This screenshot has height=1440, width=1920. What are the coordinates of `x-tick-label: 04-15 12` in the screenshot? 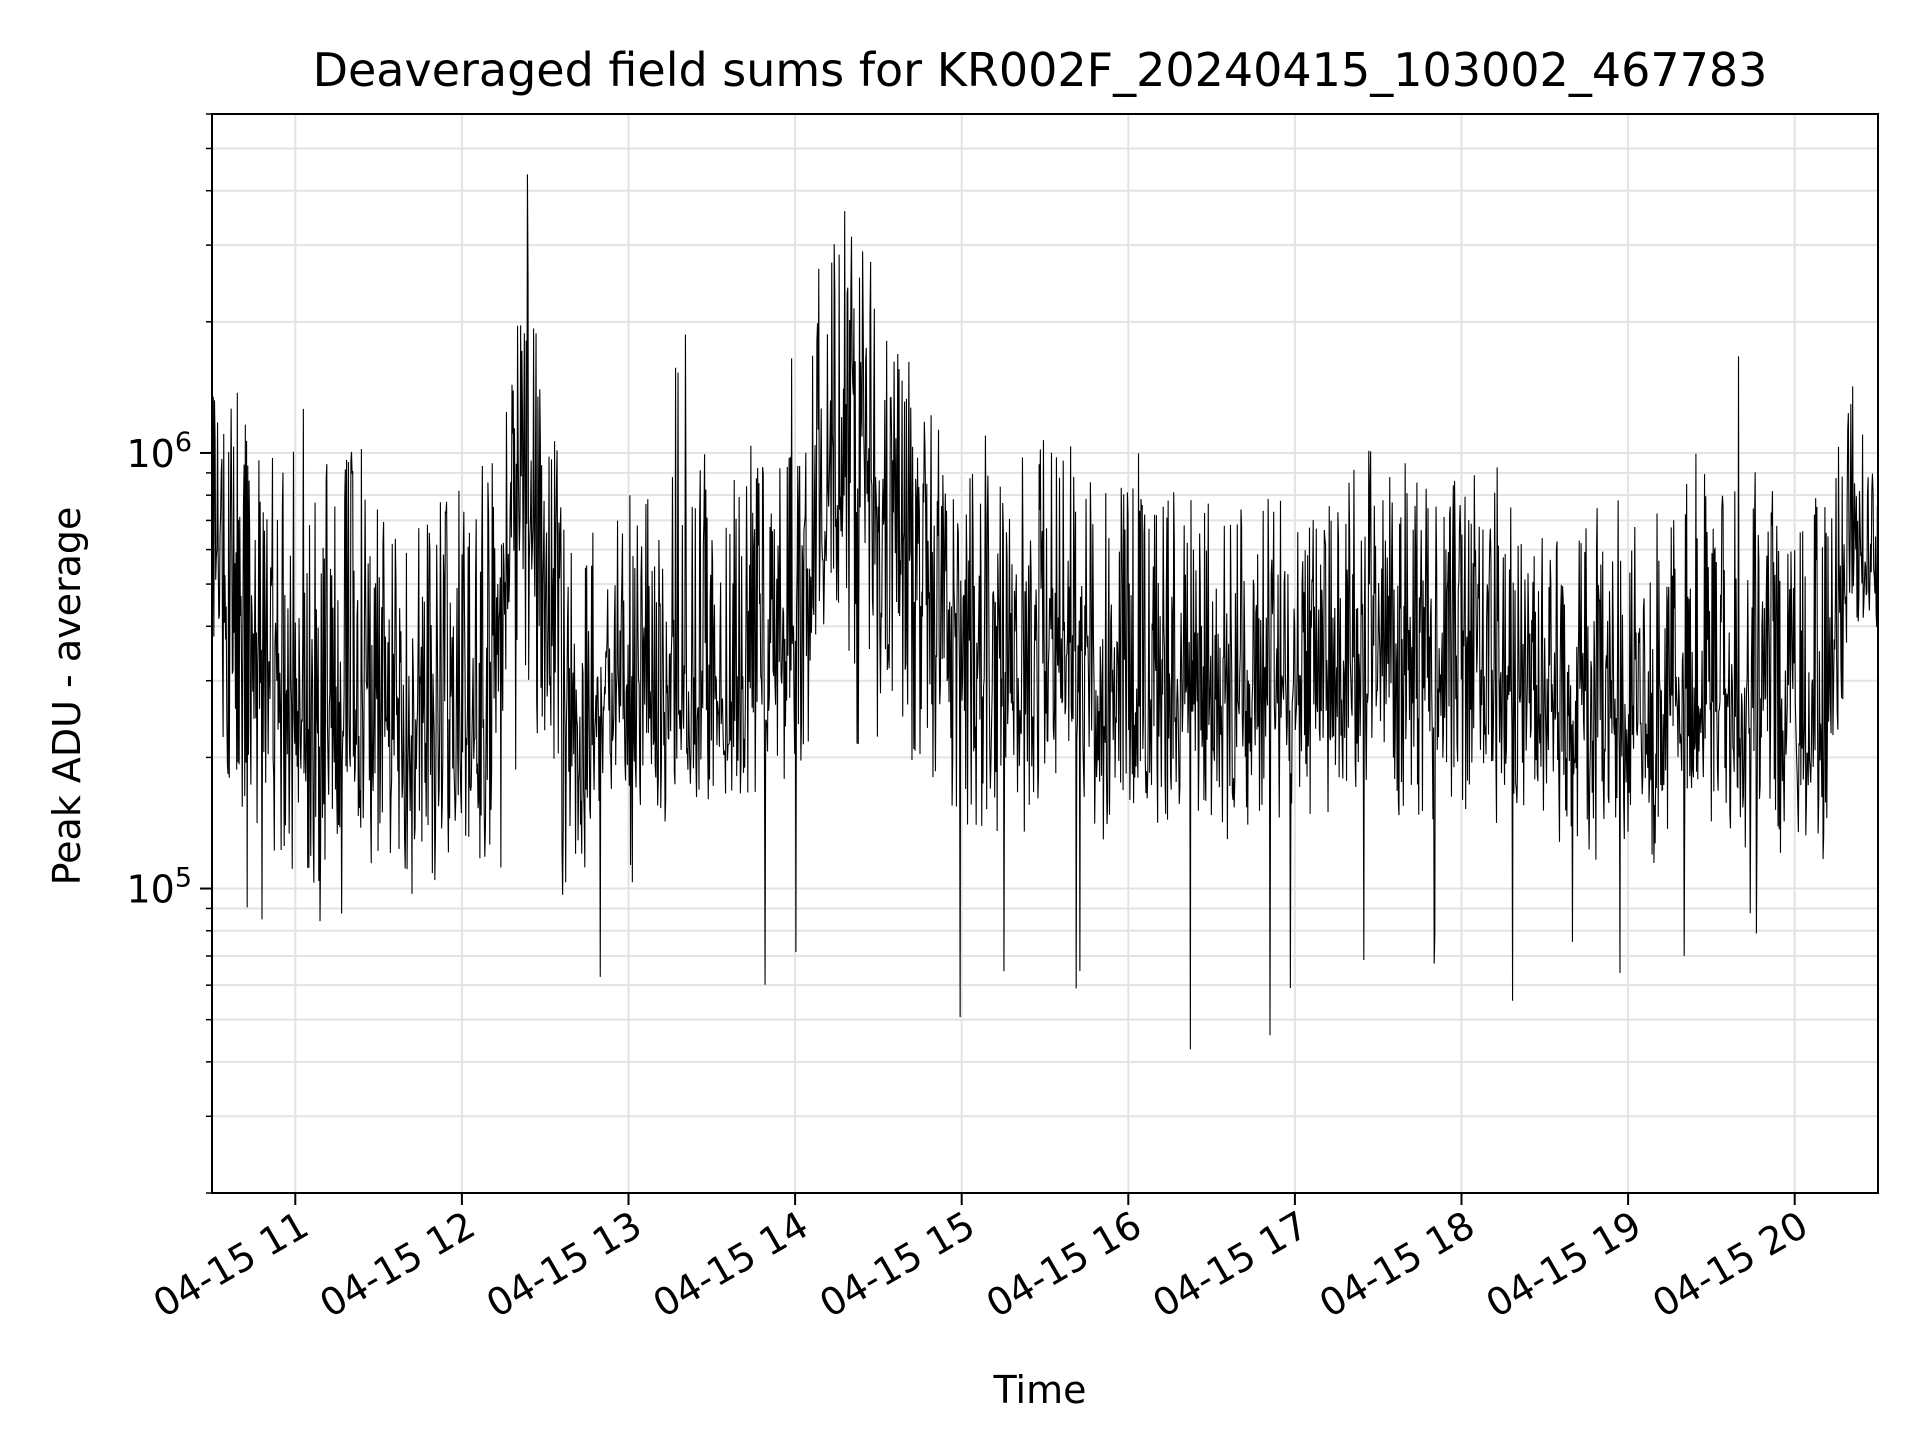 It's located at (397, 1265).